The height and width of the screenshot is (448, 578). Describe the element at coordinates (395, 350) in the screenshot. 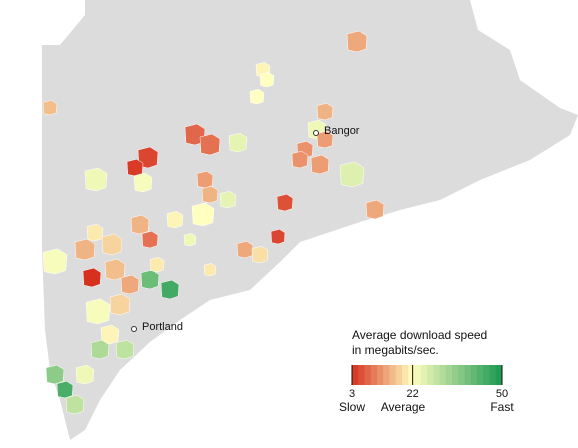

I see `legend-title: in megabits/sec.` at that location.